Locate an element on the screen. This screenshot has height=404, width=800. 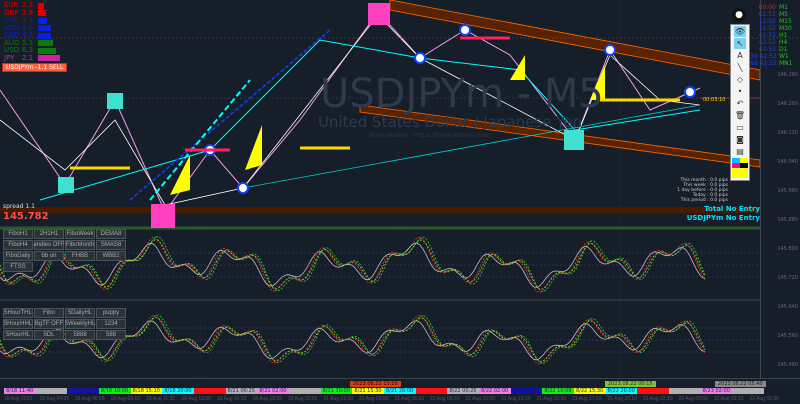
price-tick: 145.640 is located at coordinates (787, 307).